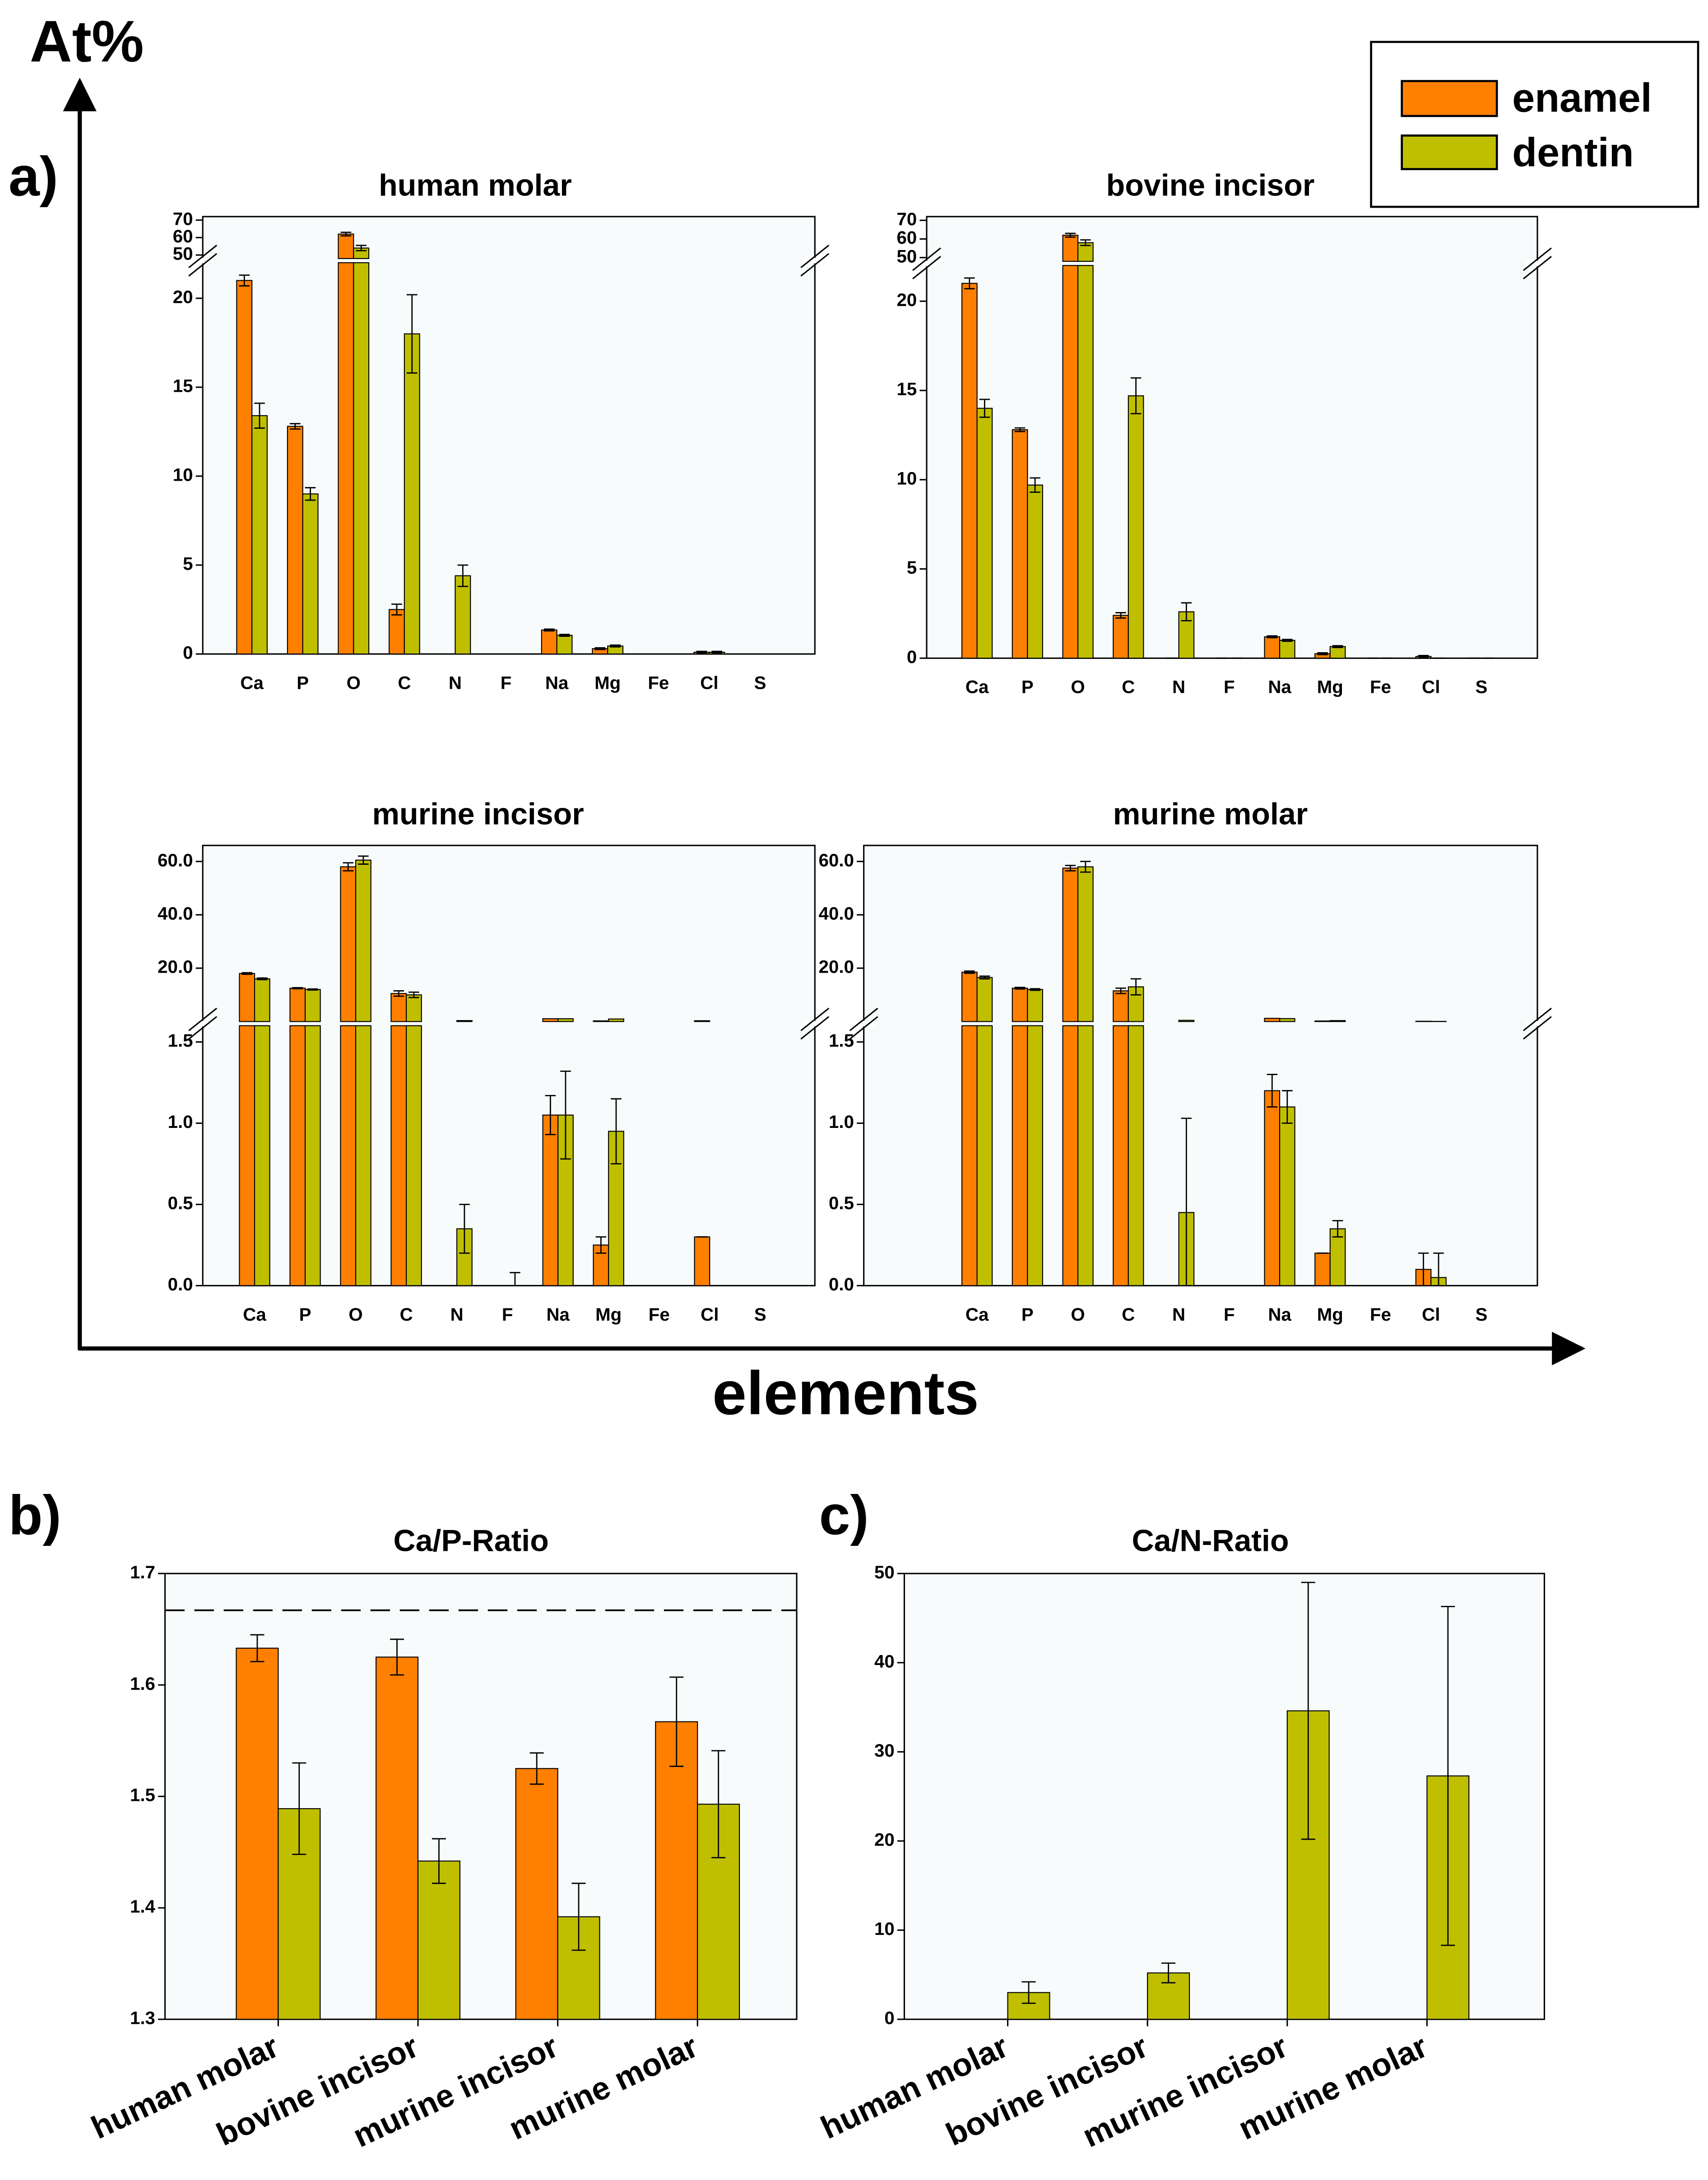 This screenshot has height=2180, width=1708. Describe the element at coordinates (1582, 98) in the screenshot. I see `legend-label: enamel` at that location.